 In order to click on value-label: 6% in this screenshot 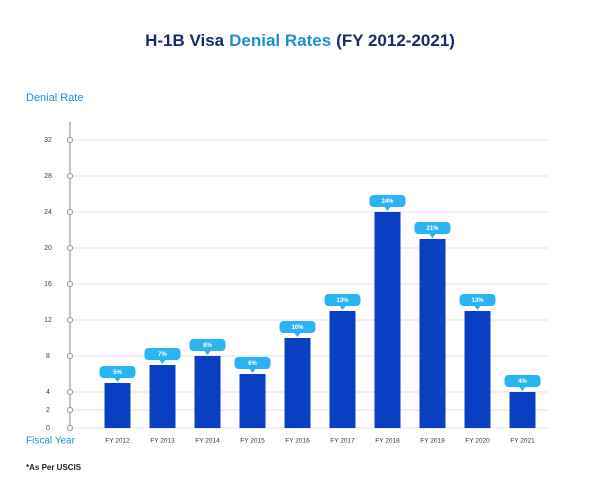, I will do `click(252, 364)`.